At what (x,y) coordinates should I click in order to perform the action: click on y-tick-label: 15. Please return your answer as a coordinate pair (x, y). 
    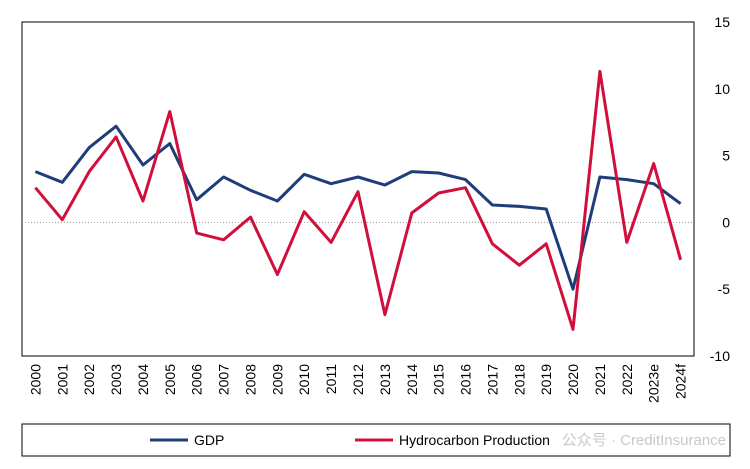
    Looking at the image, I should click on (722, 22).